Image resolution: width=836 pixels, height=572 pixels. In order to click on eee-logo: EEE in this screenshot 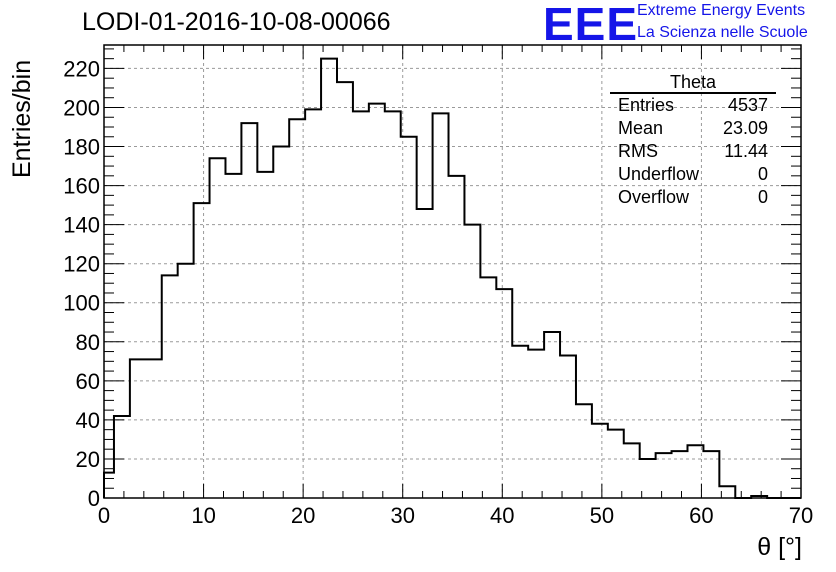, I will do `click(591, 25)`.